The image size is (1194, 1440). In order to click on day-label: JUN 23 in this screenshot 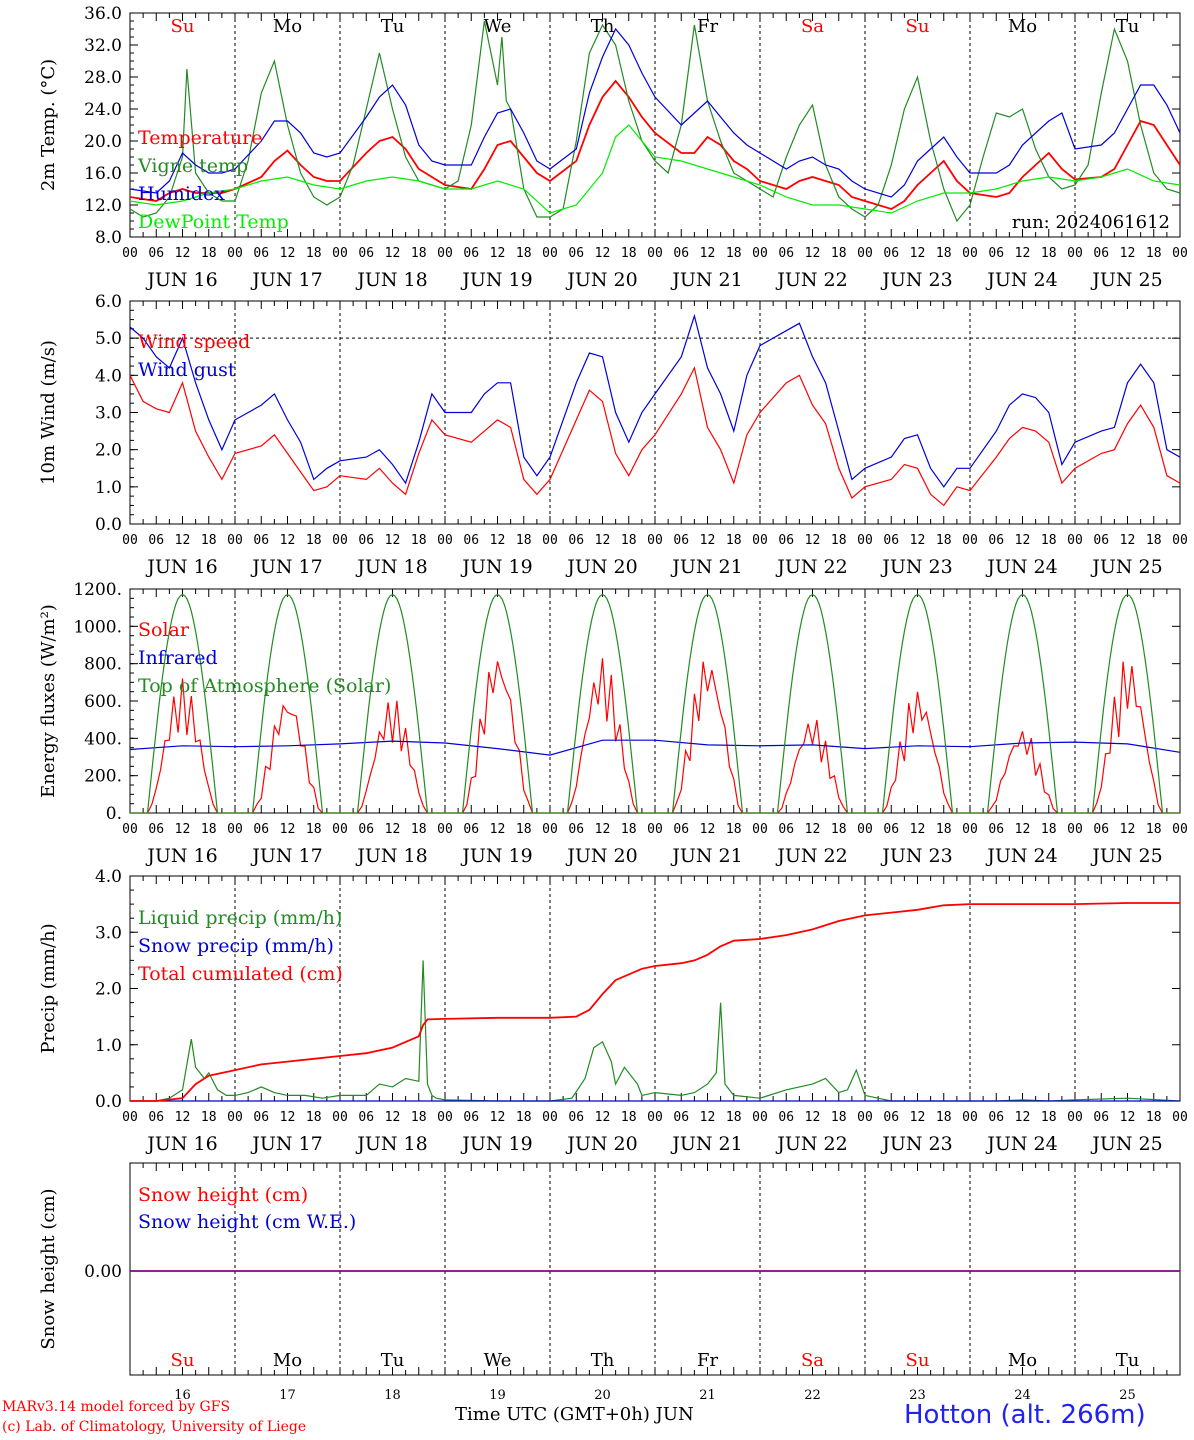, I will do `click(916, 856)`.